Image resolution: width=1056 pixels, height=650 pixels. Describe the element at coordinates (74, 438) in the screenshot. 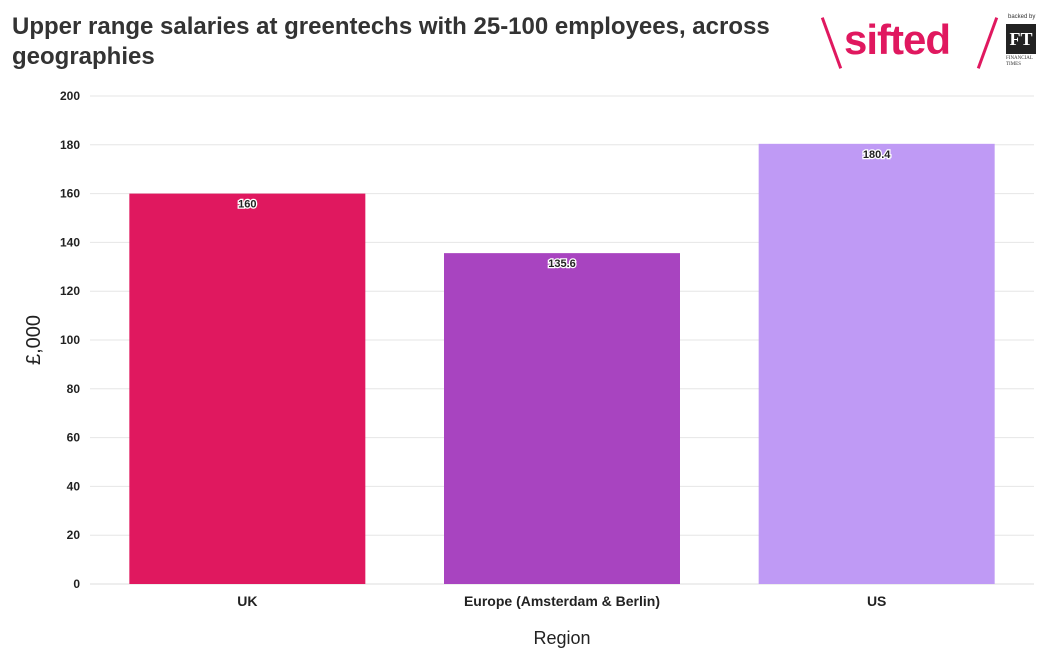

I see `y-tick-label: 60` at that location.